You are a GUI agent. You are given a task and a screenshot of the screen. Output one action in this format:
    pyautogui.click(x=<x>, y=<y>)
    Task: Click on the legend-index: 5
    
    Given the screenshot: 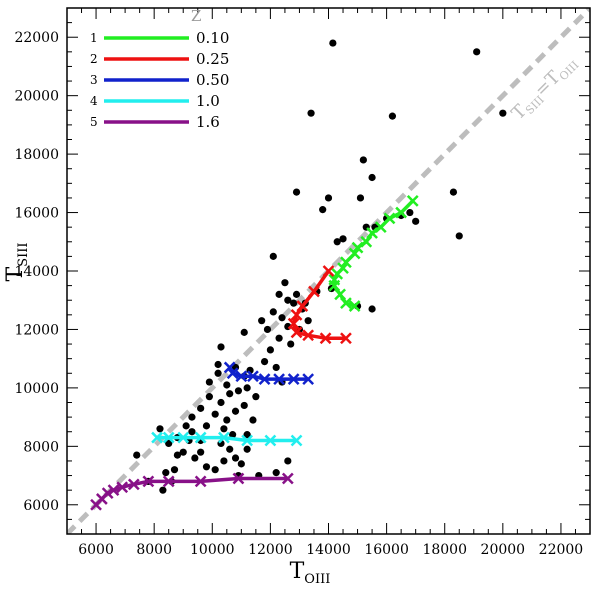 What is the action you would take?
    pyautogui.click(x=94, y=122)
    